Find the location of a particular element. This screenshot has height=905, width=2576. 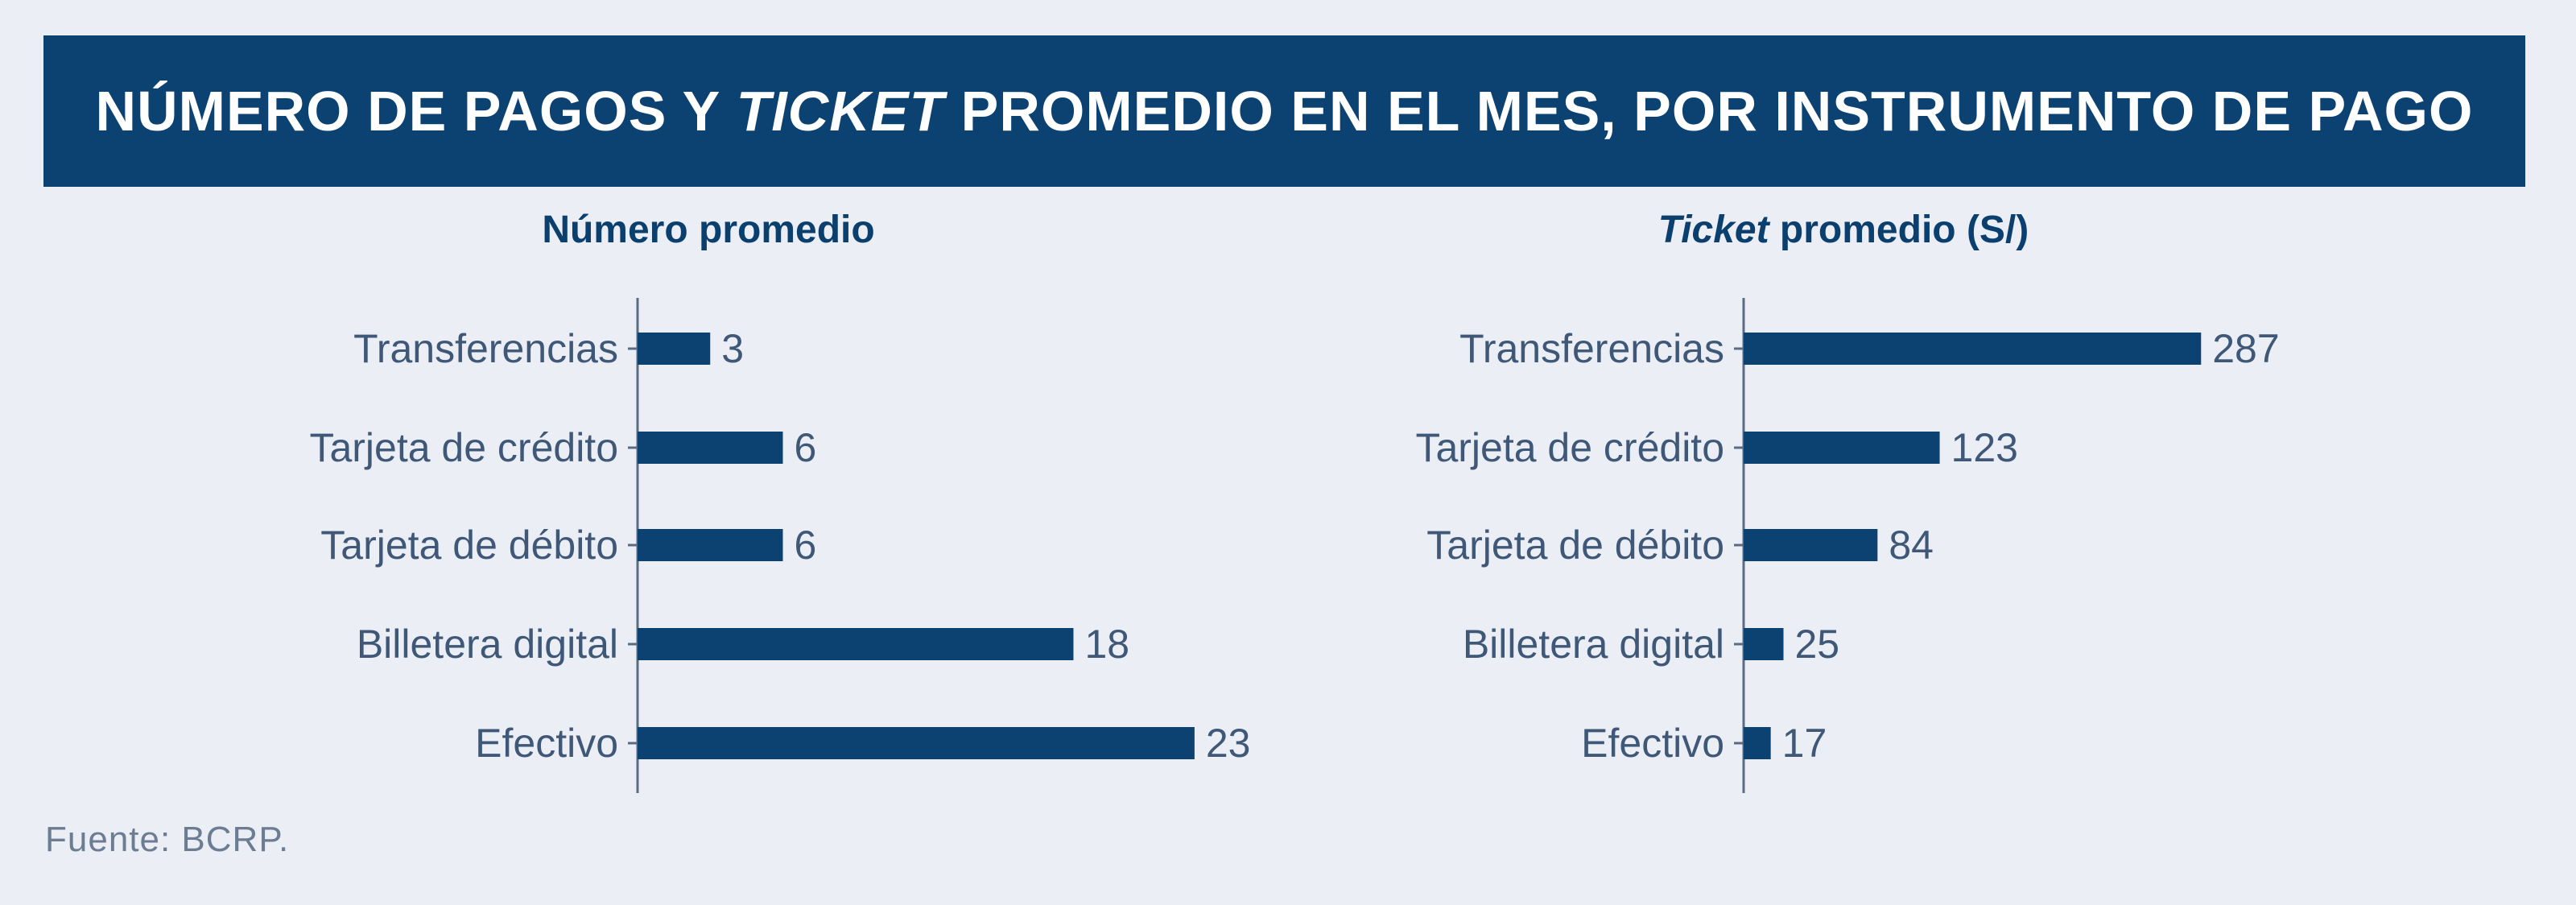

right-title-text: promedio (S/) is located at coordinates (1899, 230).